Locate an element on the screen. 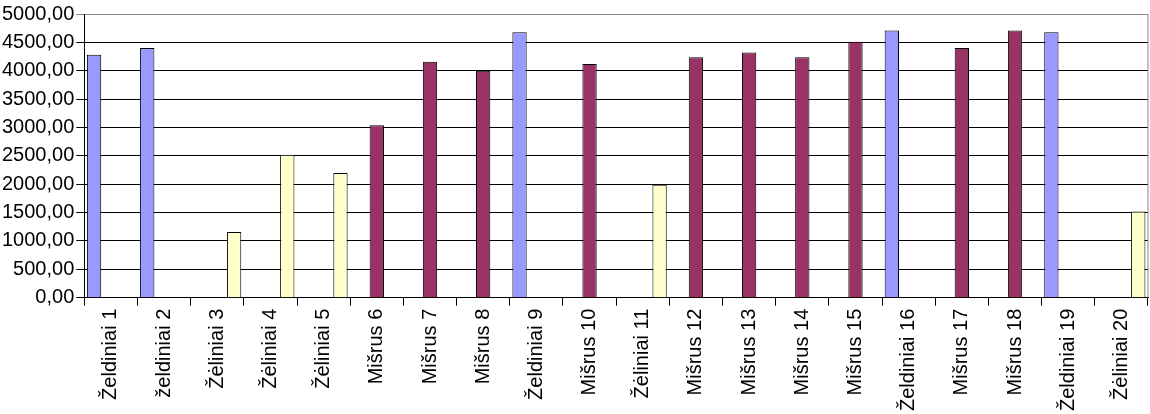 This screenshot has height=414, width=1150. x-tick-label: Žėliniai 3 is located at coordinates (215, 348).